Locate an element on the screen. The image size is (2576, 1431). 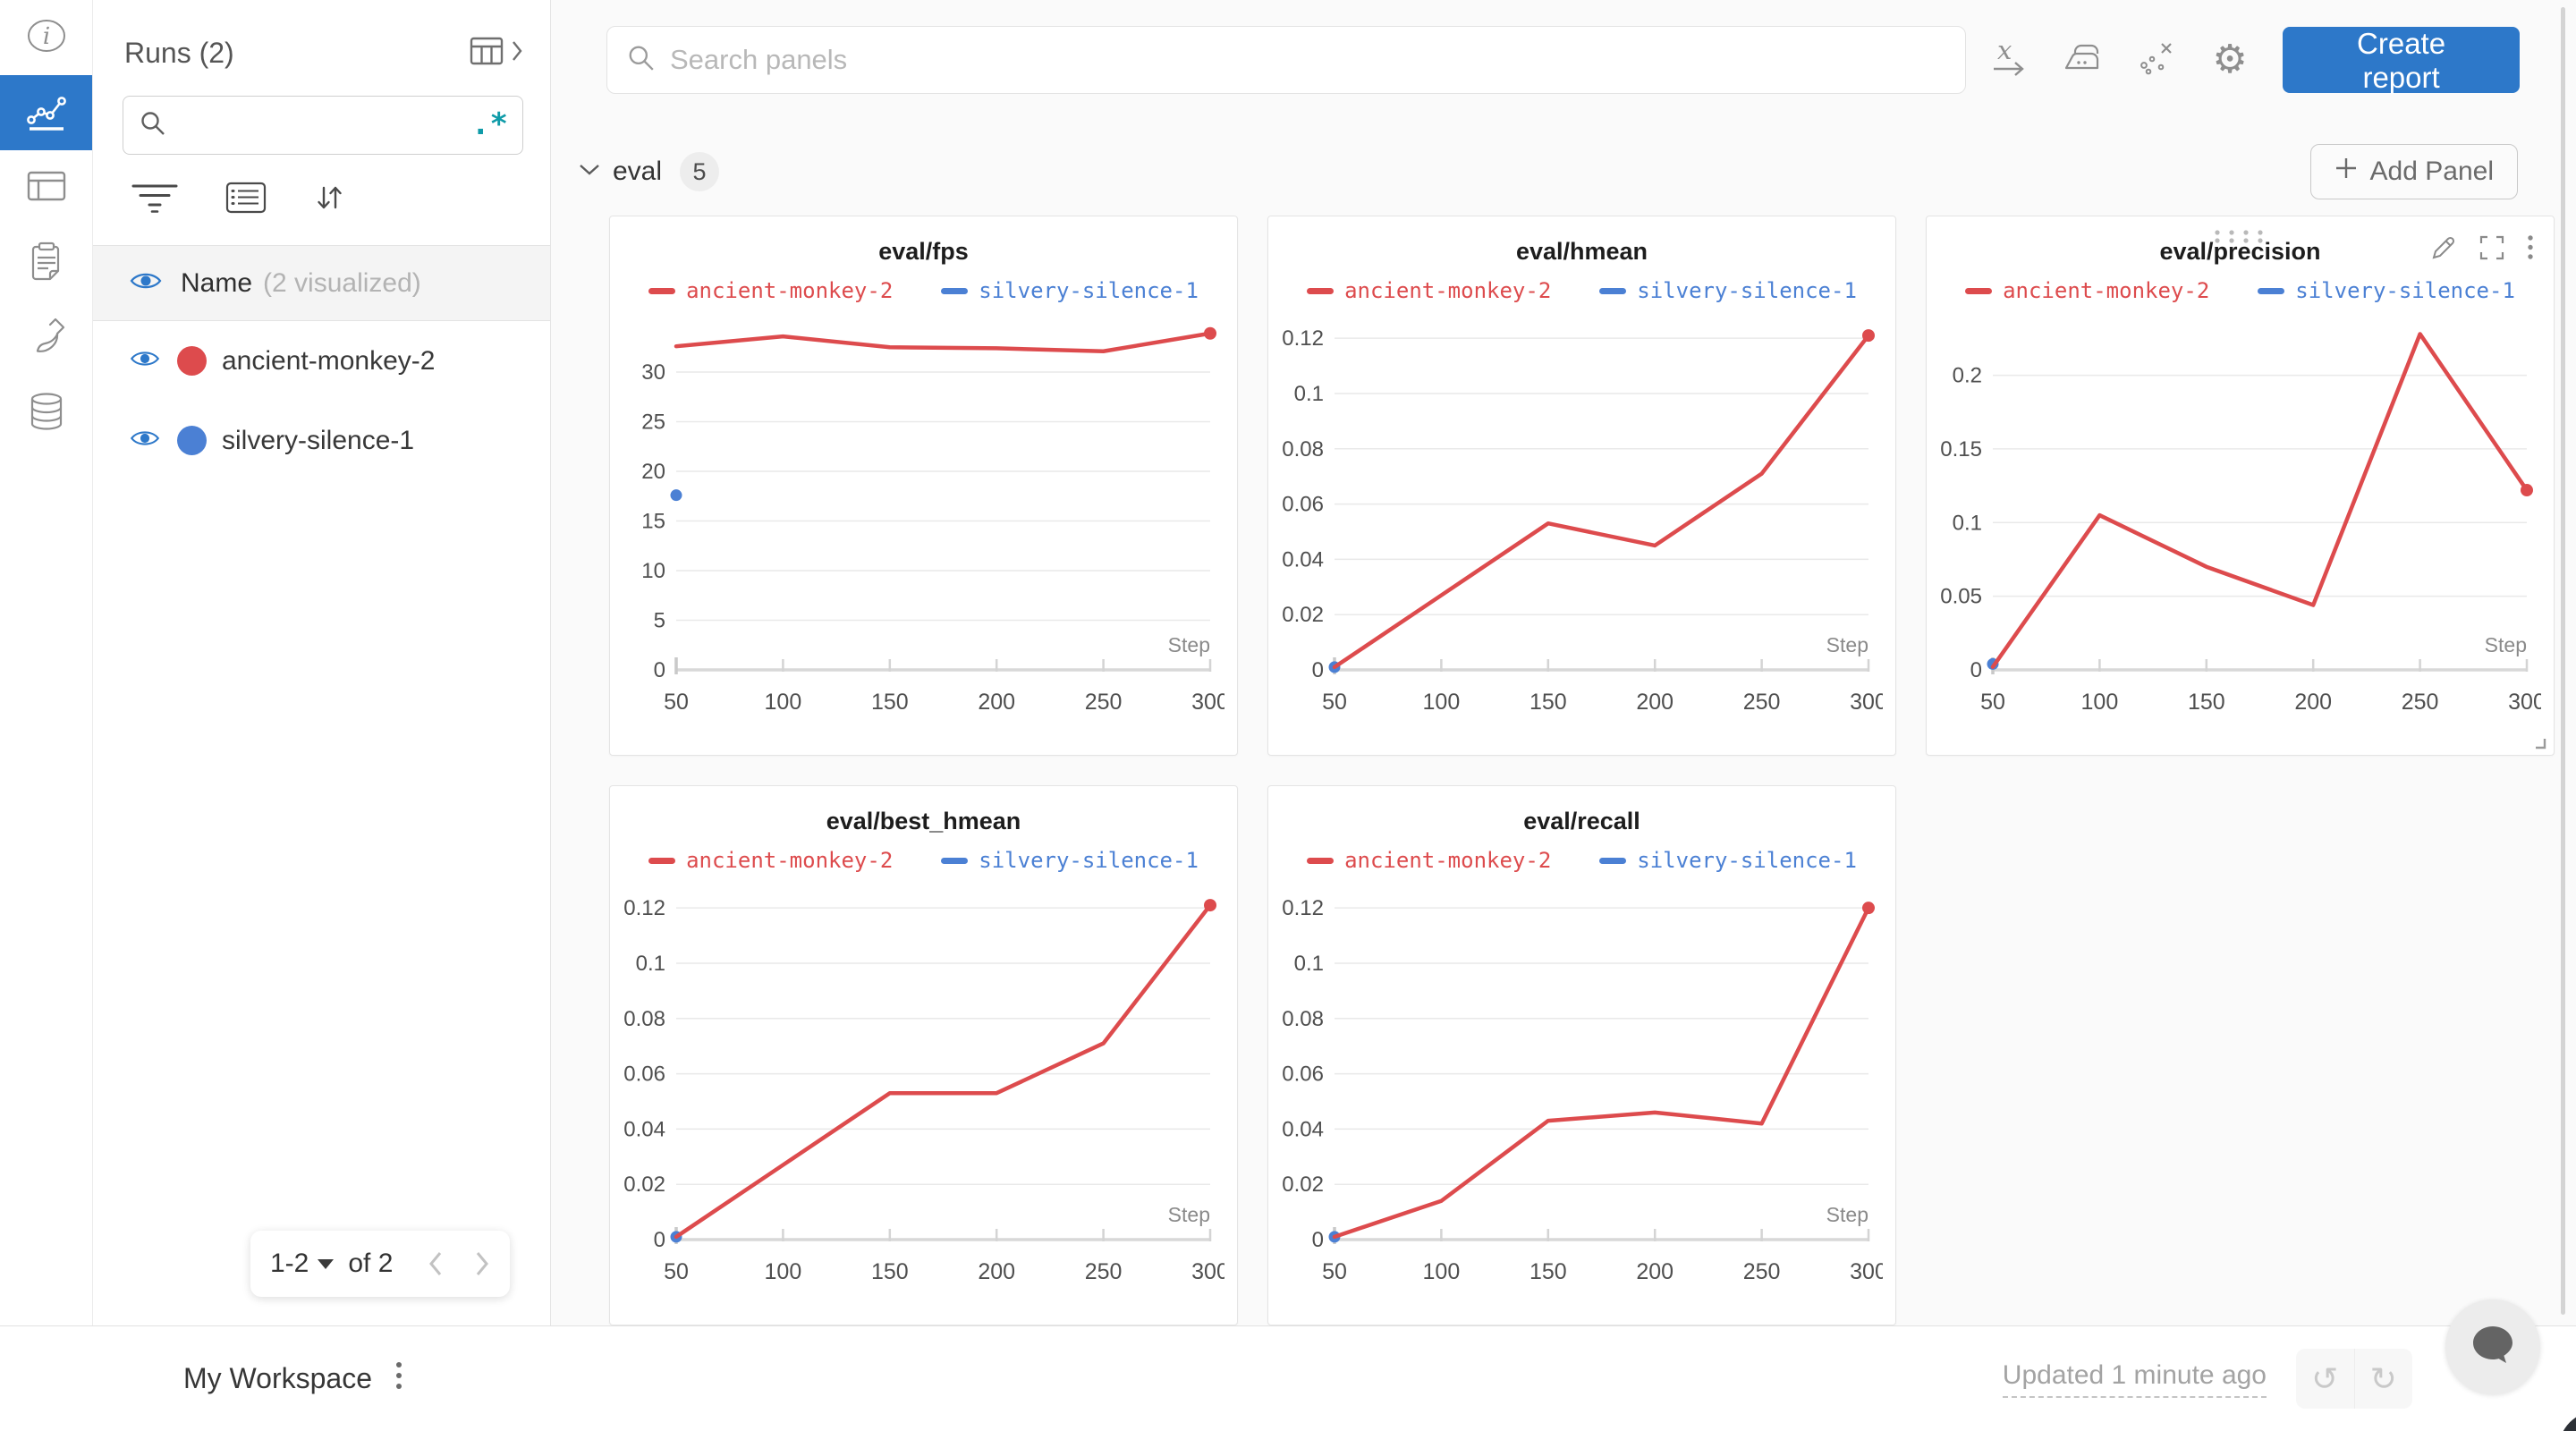
chart-title: eval/precision is located at coordinates (2240, 252).